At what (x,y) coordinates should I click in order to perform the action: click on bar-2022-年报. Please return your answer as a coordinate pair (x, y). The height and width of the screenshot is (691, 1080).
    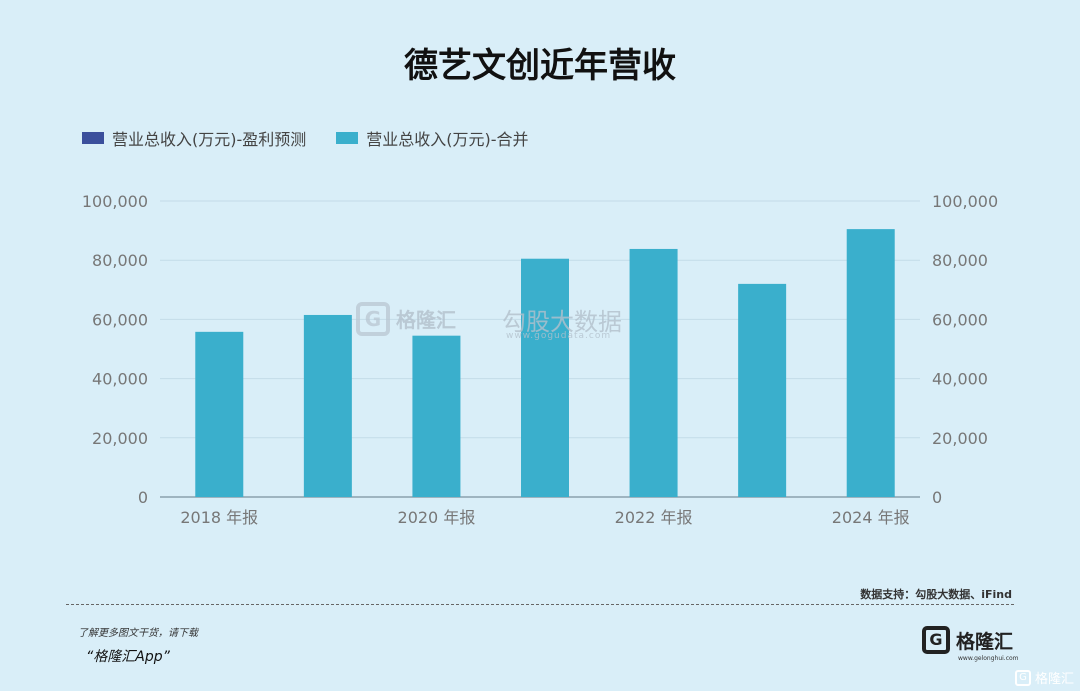
    Looking at the image, I should click on (653, 372).